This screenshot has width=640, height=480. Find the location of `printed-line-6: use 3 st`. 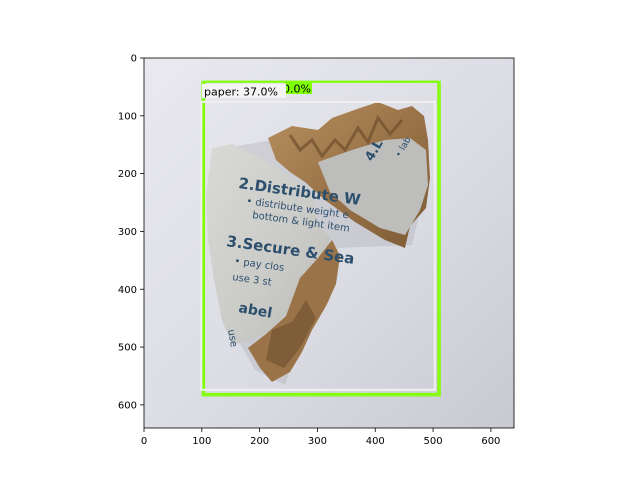

printed-line-6: use 3 st is located at coordinates (252, 280).